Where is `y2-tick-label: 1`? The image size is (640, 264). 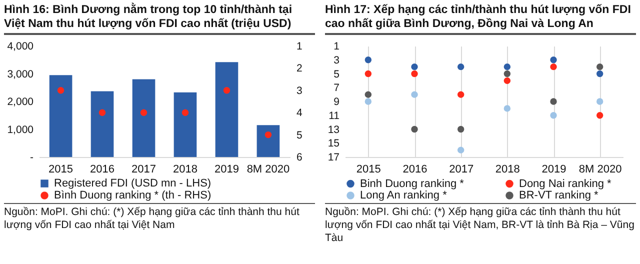 y2-tick-label: 1 is located at coordinates (299, 46).